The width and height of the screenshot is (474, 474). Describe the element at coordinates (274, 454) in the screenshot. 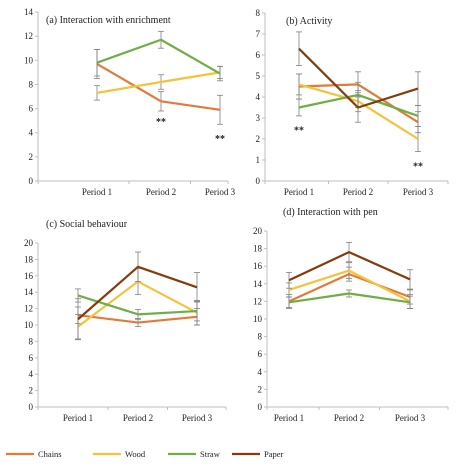

I see `legend-label-paper: Paper` at that location.